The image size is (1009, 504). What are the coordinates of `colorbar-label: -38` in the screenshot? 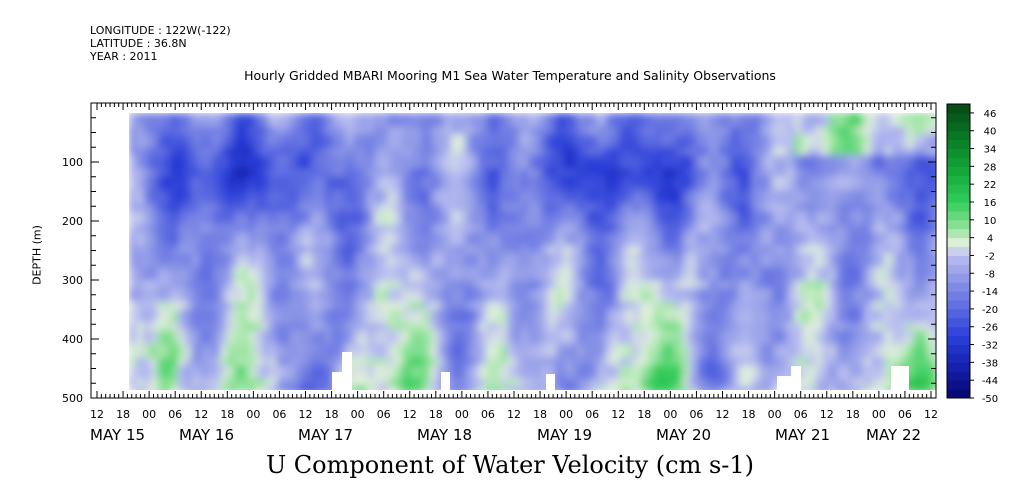 It's located at (990, 363).